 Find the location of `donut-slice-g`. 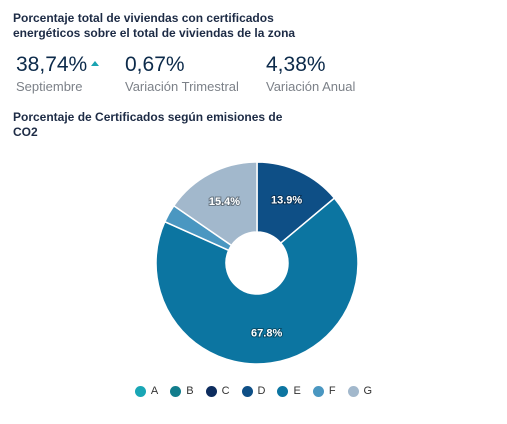

donut-slice-g is located at coordinates (215, 204).